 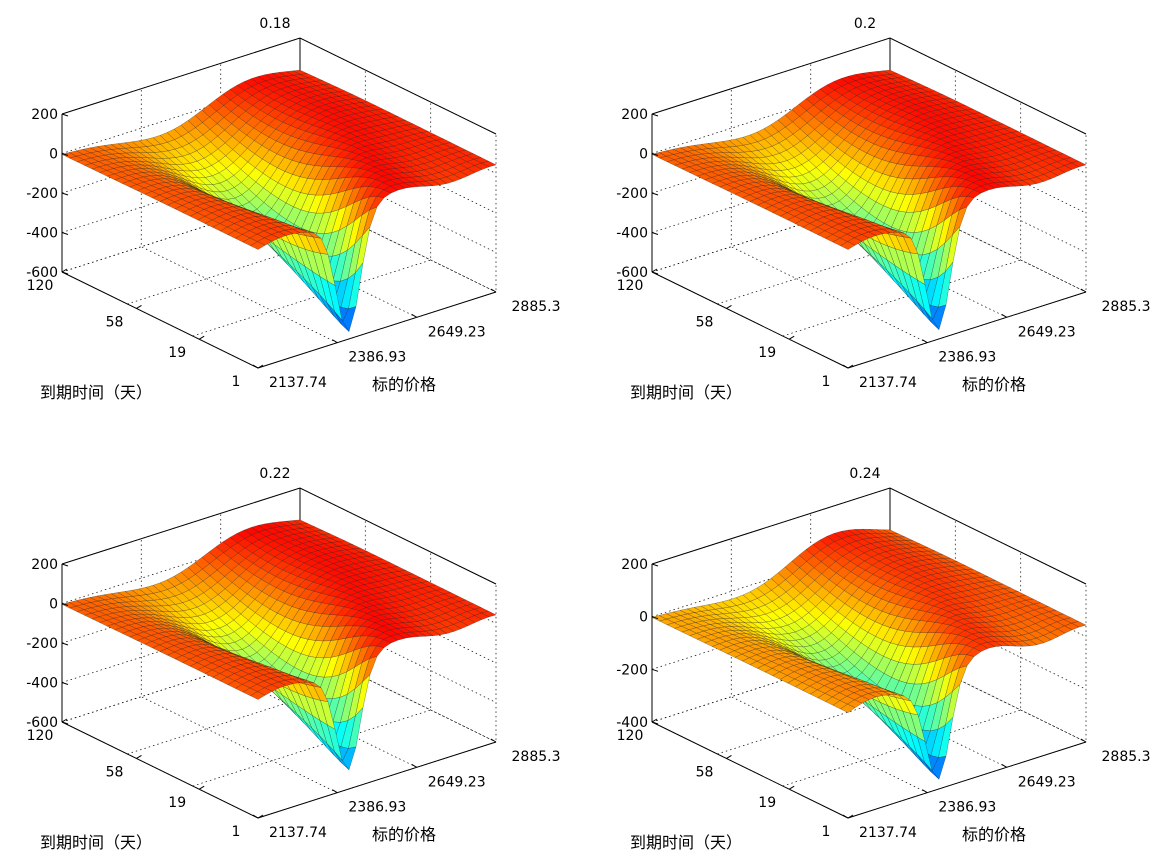 What do you see at coordinates (864, 474) in the screenshot?
I see `chart-title: 0.24` at bounding box center [864, 474].